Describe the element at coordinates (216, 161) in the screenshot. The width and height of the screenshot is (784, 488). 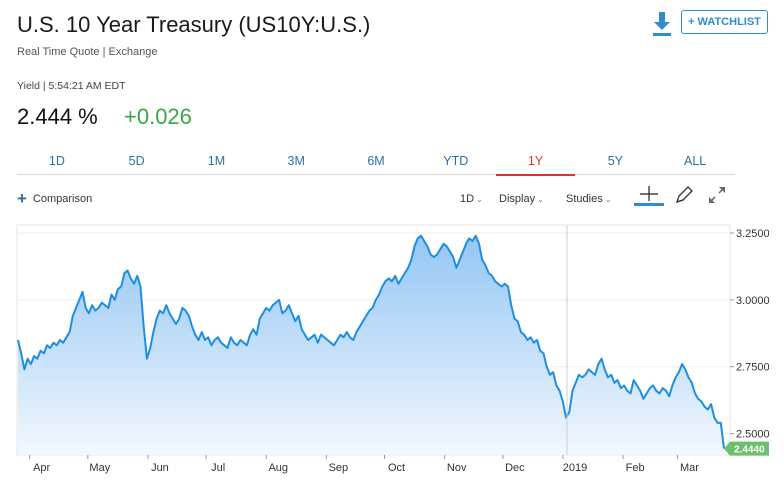
I see `tab-1m: 1M` at that location.